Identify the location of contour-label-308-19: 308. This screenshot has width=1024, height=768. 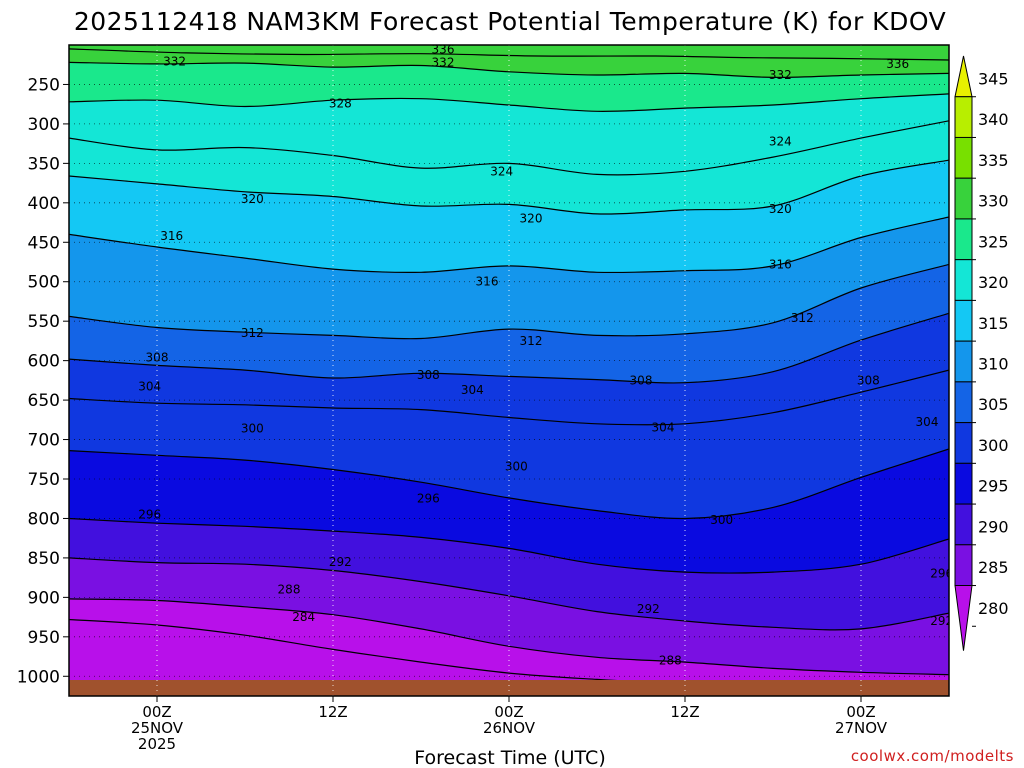
(868, 380).